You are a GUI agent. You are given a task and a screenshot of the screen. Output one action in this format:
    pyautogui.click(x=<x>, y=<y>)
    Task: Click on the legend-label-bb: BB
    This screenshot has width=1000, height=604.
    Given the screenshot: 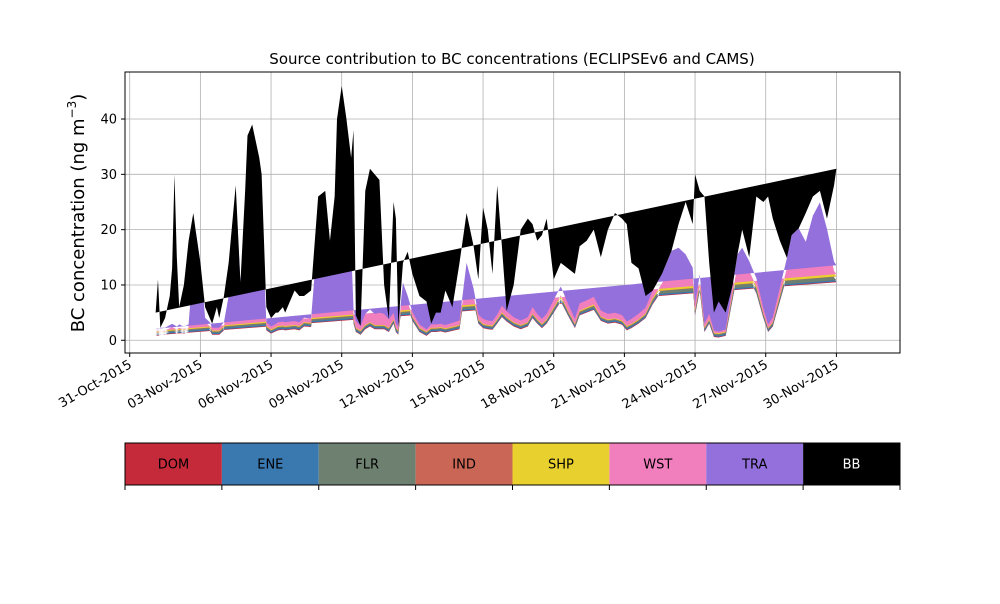 What is the action you would take?
    pyautogui.click(x=852, y=465)
    